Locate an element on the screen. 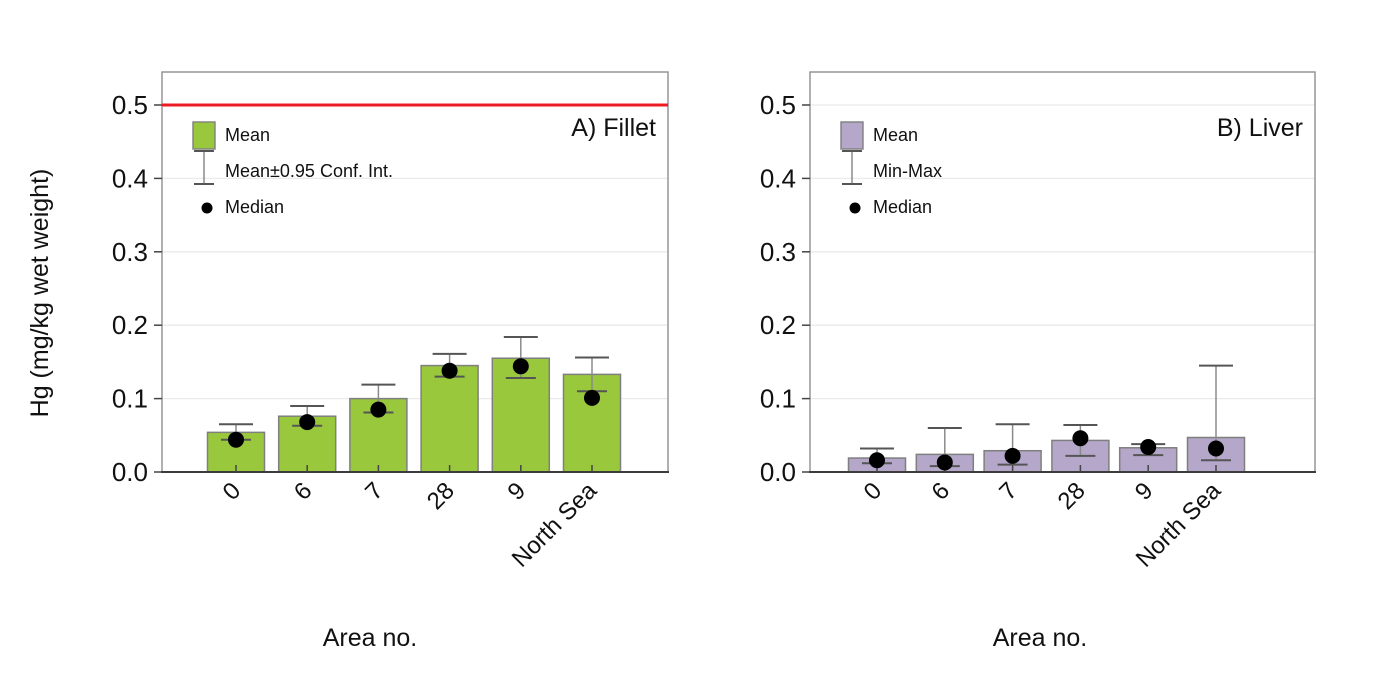  y-axis-title: Hg (mg/kg wet weight) is located at coordinates (40, 293).